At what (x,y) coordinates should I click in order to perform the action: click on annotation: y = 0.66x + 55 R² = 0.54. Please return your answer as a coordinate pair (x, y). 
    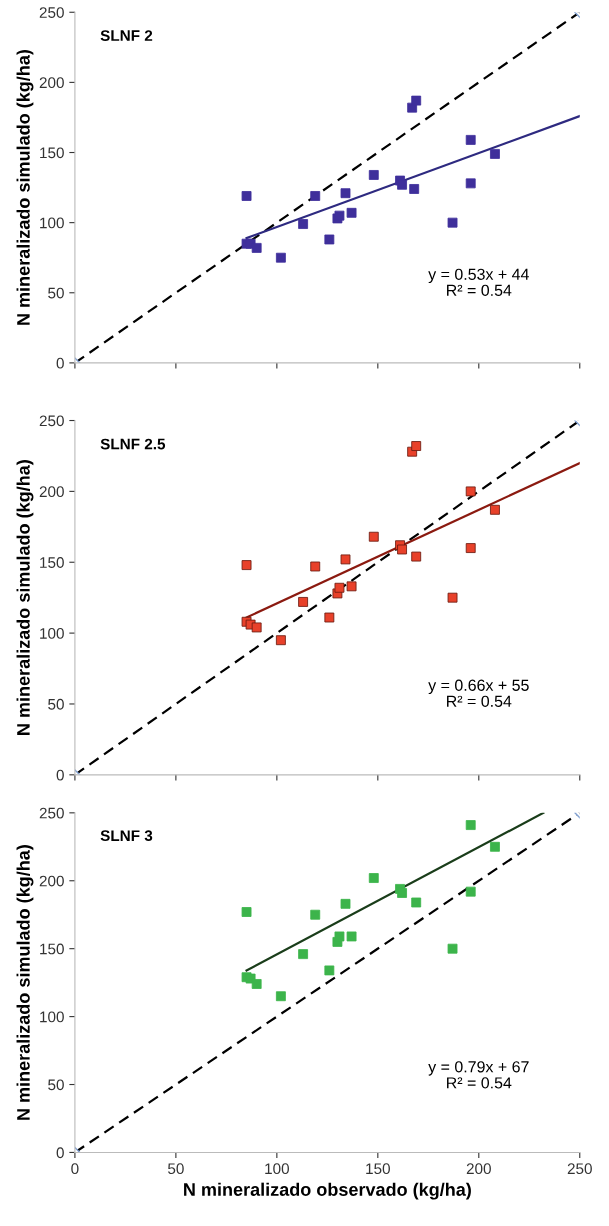
    Looking at the image, I should click on (478, 693).